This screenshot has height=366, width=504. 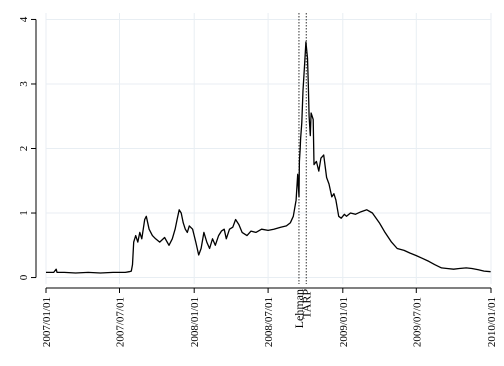 What do you see at coordinates (417, 322) in the screenshot?
I see `x-tick-label: 2009/07/01` at bounding box center [417, 322].